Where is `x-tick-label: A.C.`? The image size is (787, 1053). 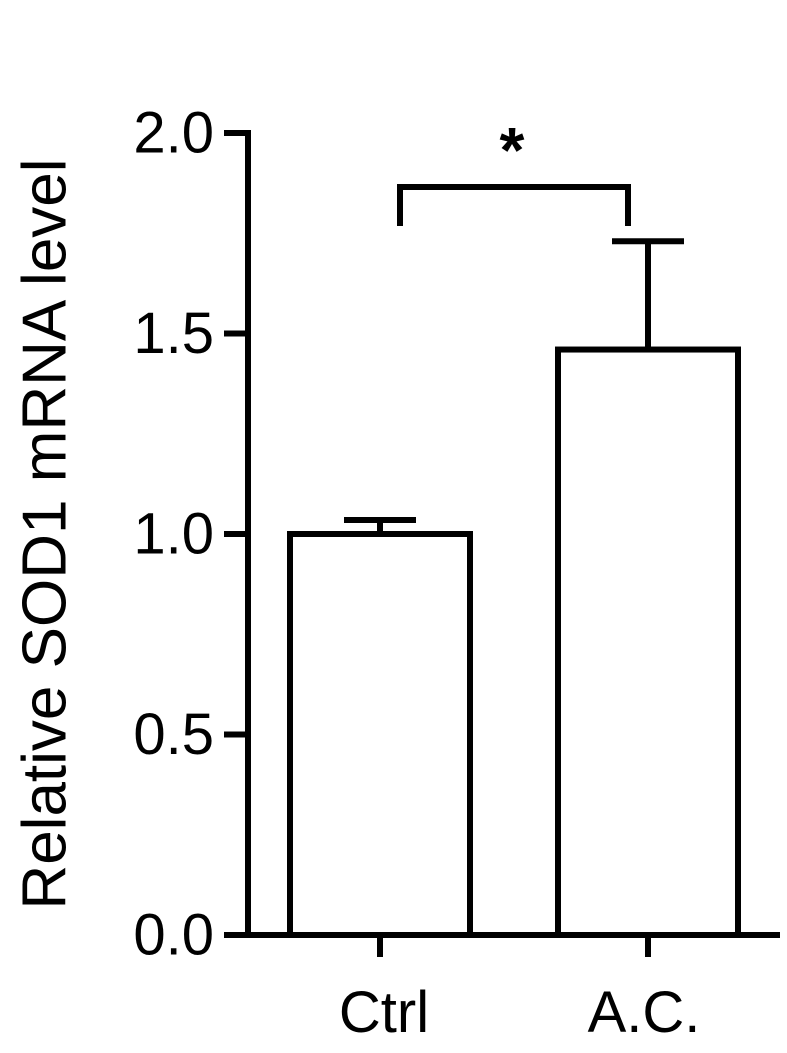
x-tick-label: A.C. is located at coordinates (644, 1012).